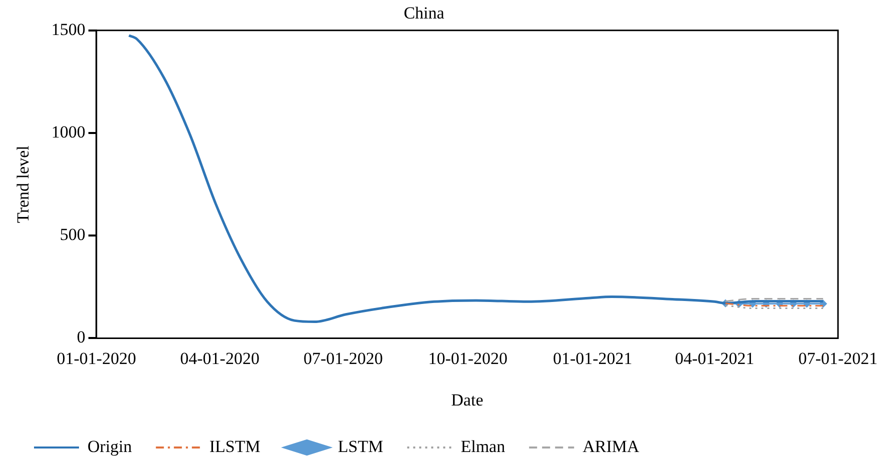  Describe the element at coordinates (838, 358) in the screenshot. I see `x-tick-label: 07-01-2021` at that location.